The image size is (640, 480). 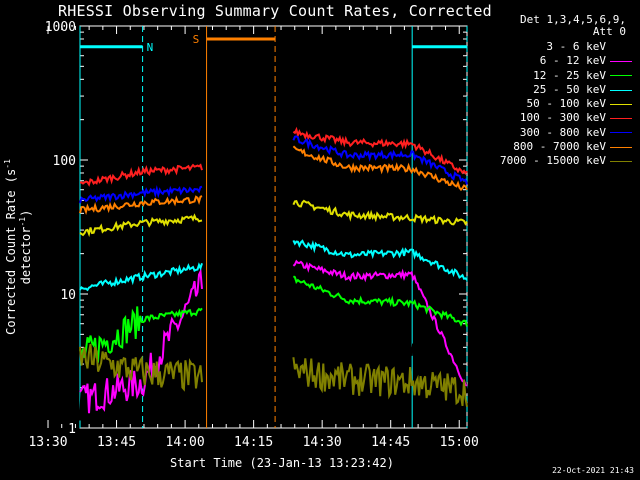 What do you see at coordinates (282, 463) in the screenshot?
I see `x-axis-label: Start Time (23-Jan-13 13:23:42)` at bounding box center [282, 463].